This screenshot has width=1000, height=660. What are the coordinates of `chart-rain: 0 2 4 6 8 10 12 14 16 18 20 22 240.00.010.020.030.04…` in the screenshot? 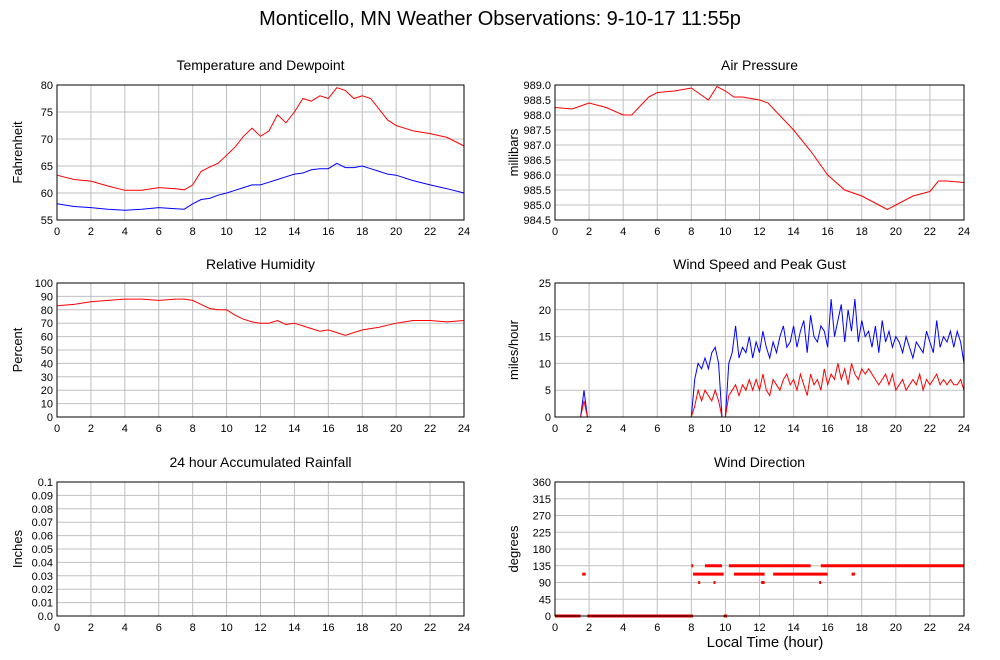 It's located at (240, 544).